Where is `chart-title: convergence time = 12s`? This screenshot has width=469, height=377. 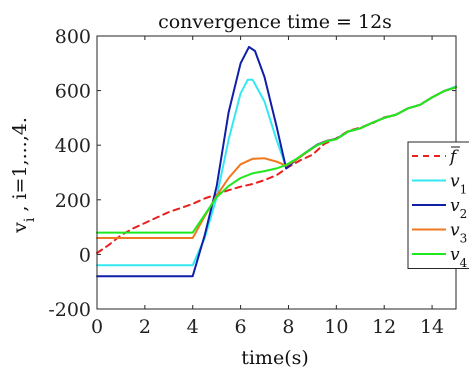
chart-title: convergence time = 12s is located at coordinates (275, 22).